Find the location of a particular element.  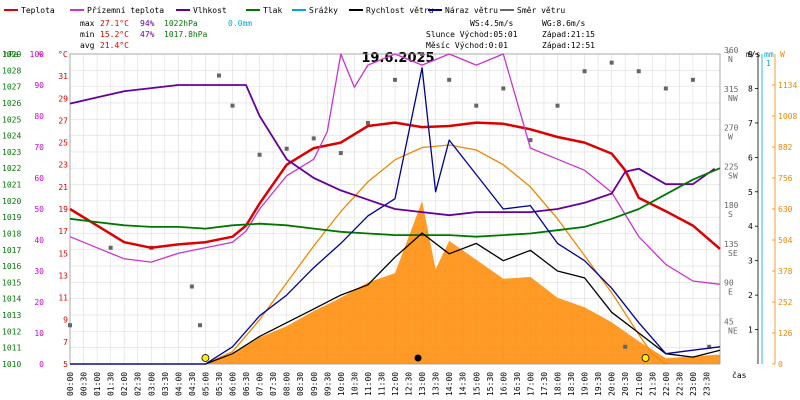

wind-dir-tick-label: 315 is located at coordinates (731, 89).